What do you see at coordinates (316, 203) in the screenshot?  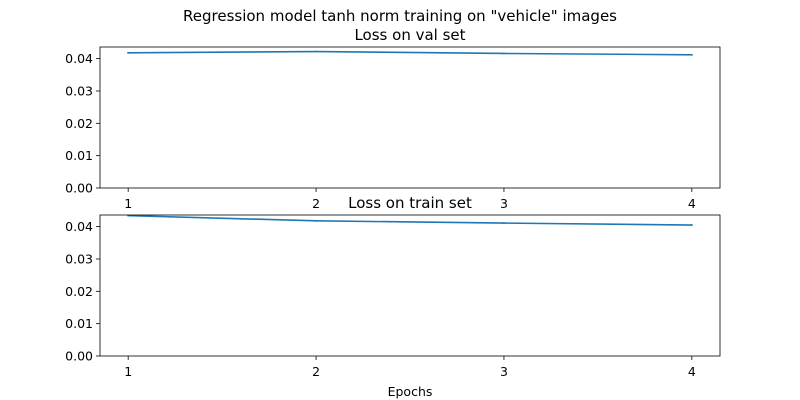 I see `val-xtick-label: 2` at bounding box center [316, 203].